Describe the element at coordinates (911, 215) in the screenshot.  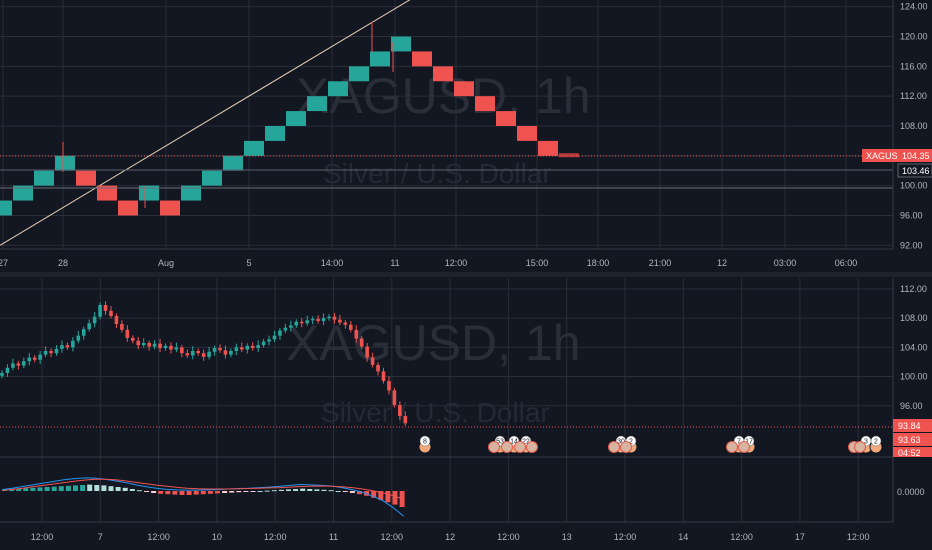
I see `top-y-tick-label: 96.00` at that location.